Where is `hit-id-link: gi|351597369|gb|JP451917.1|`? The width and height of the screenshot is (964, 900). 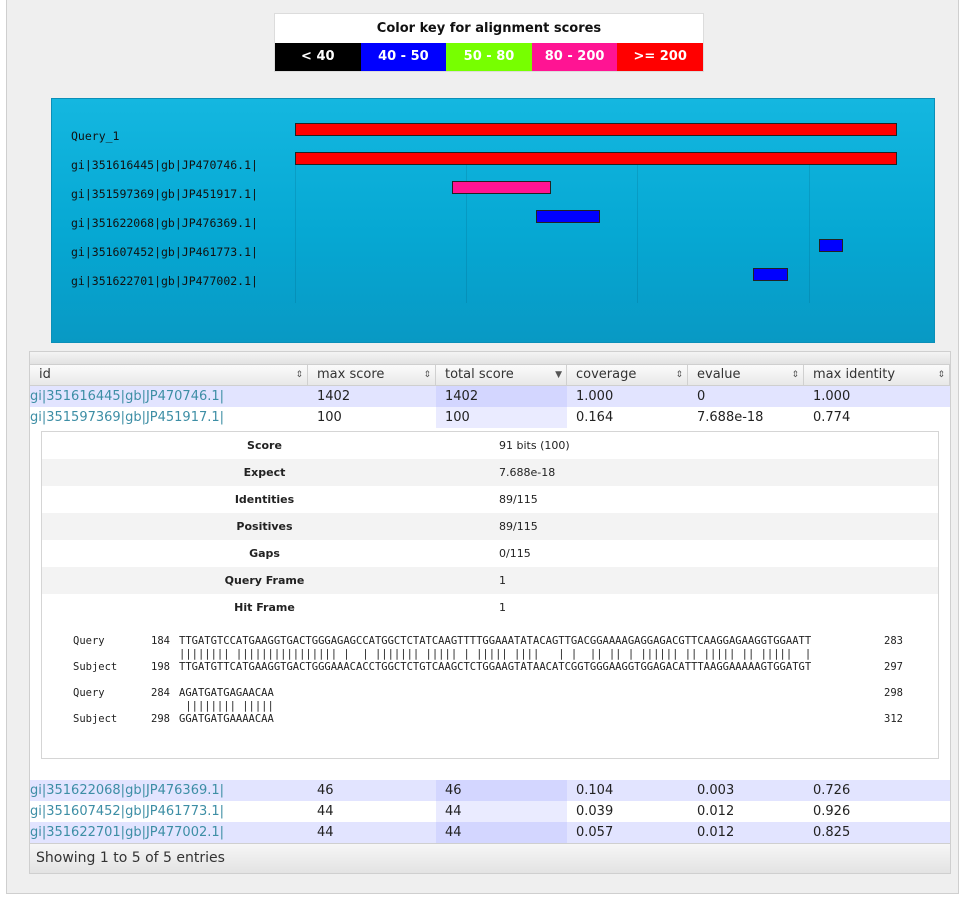 hit-id-link: gi|351597369|gb|JP451917.1| is located at coordinates (127, 417).